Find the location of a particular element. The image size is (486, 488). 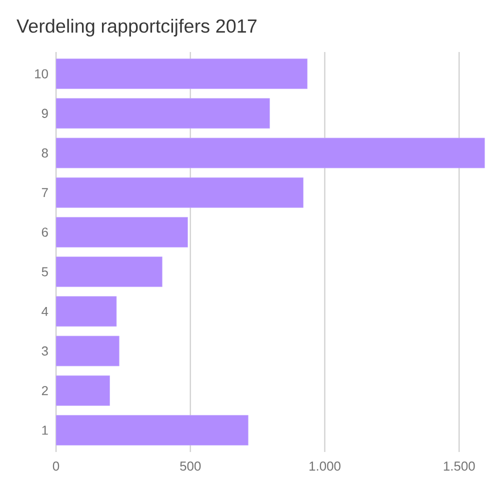

y-tick-label: 5 is located at coordinates (45, 271).